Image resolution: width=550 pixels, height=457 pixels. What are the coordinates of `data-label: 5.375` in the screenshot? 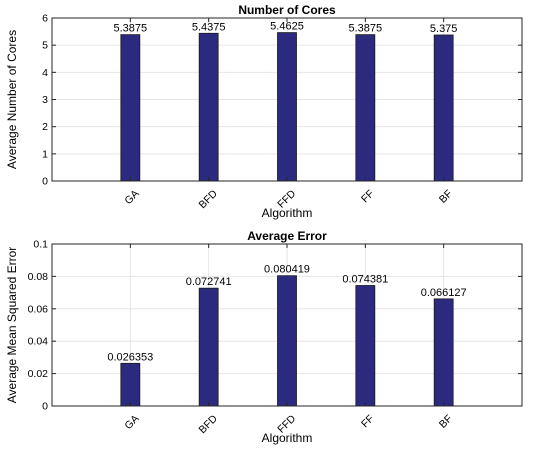 It's located at (444, 29).